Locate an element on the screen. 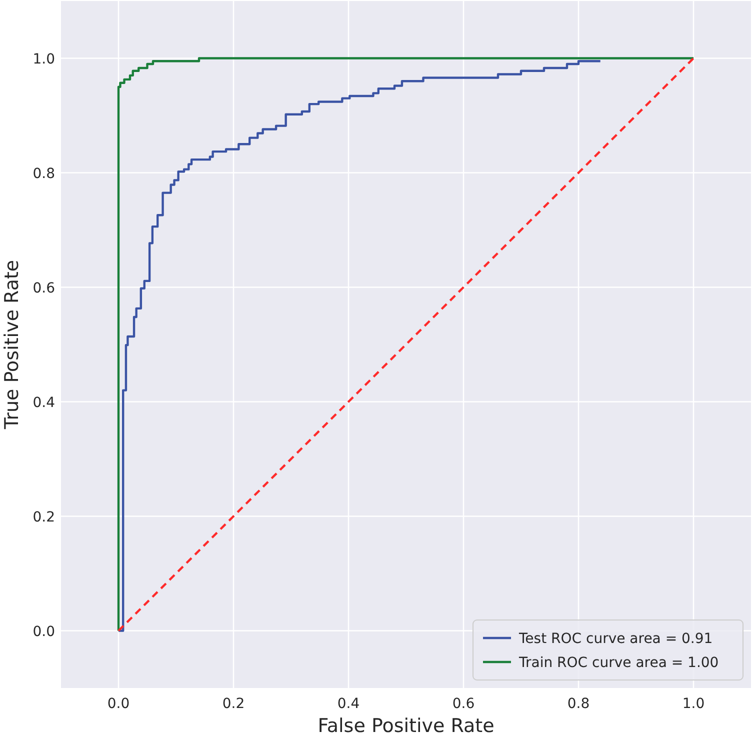 The height and width of the screenshot is (737, 753). y-tick-label: 0.0 is located at coordinates (43, 632).